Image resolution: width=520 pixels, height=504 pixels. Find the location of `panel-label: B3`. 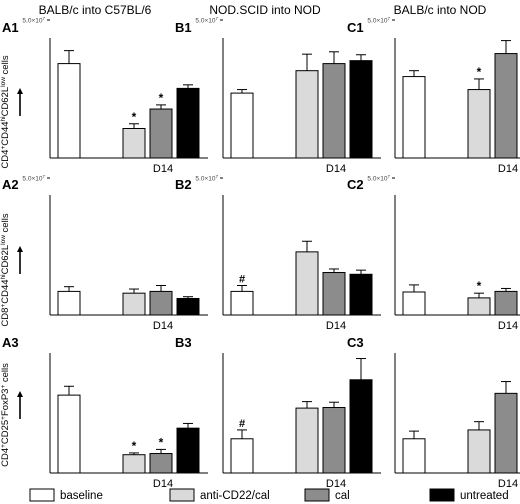

panel-label: B3 is located at coordinates (183, 342).